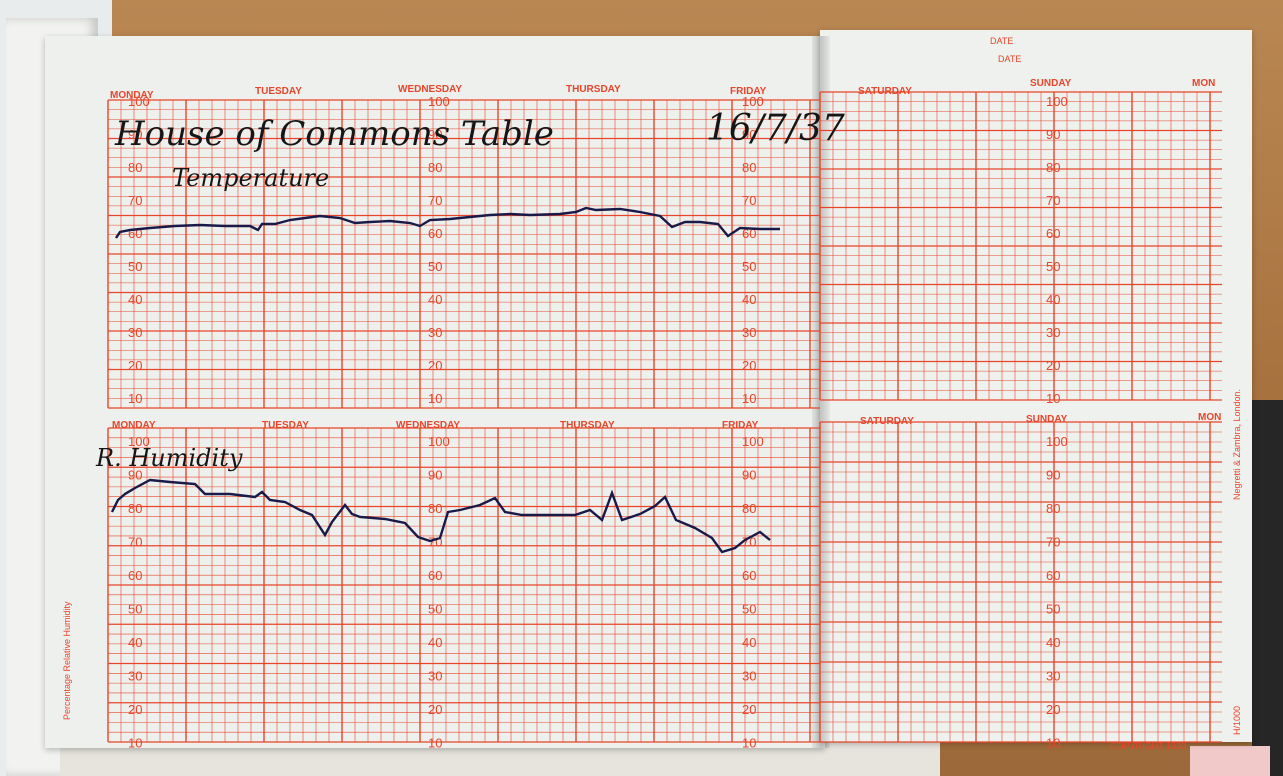  Describe the element at coordinates (135, 709) in the screenshot. I see `bottom-axis-number-monday: 20` at that location.